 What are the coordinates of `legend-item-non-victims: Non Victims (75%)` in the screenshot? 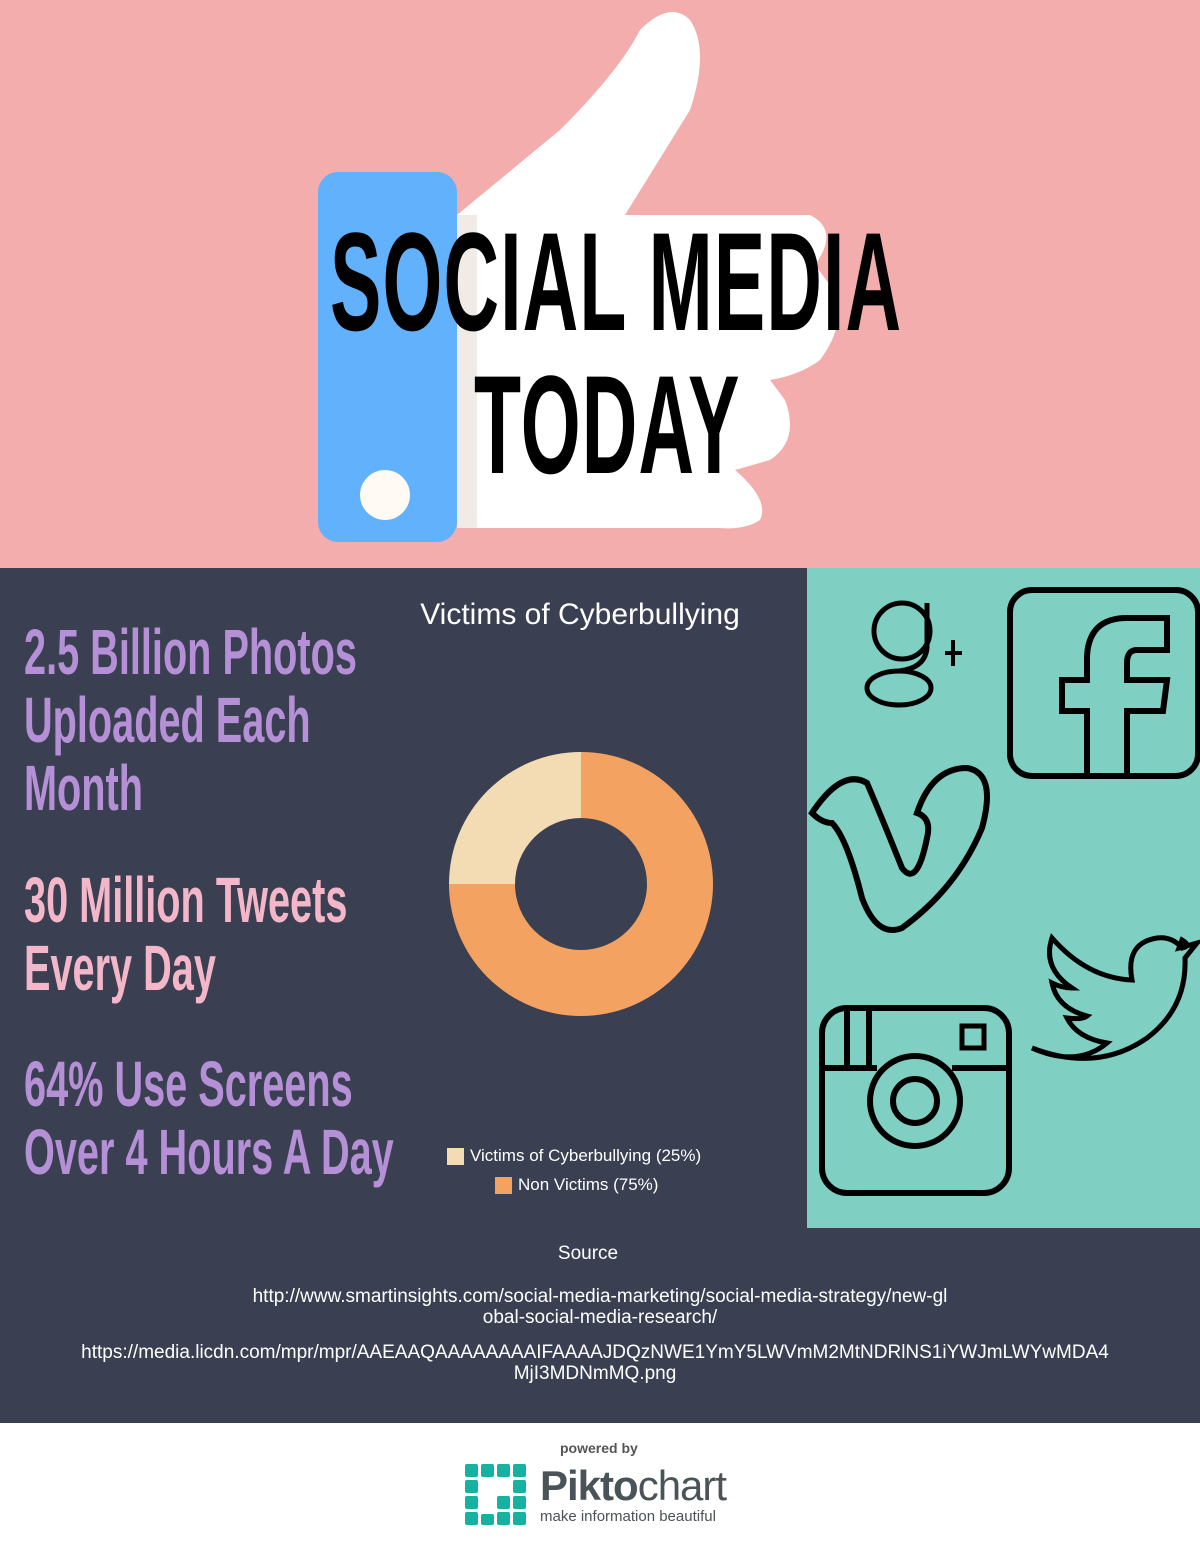 It's located at (598, 1185).